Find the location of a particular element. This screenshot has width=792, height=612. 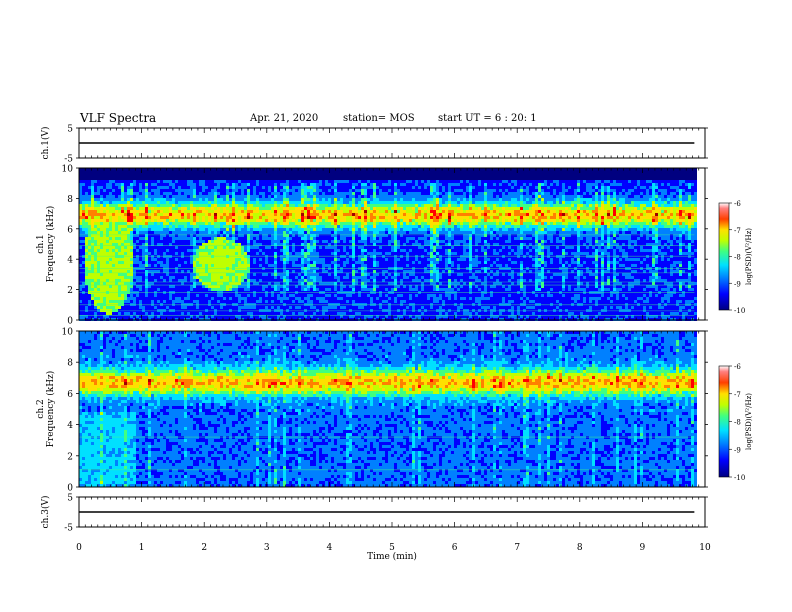

x-tick-label: 0 is located at coordinates (79, 548).